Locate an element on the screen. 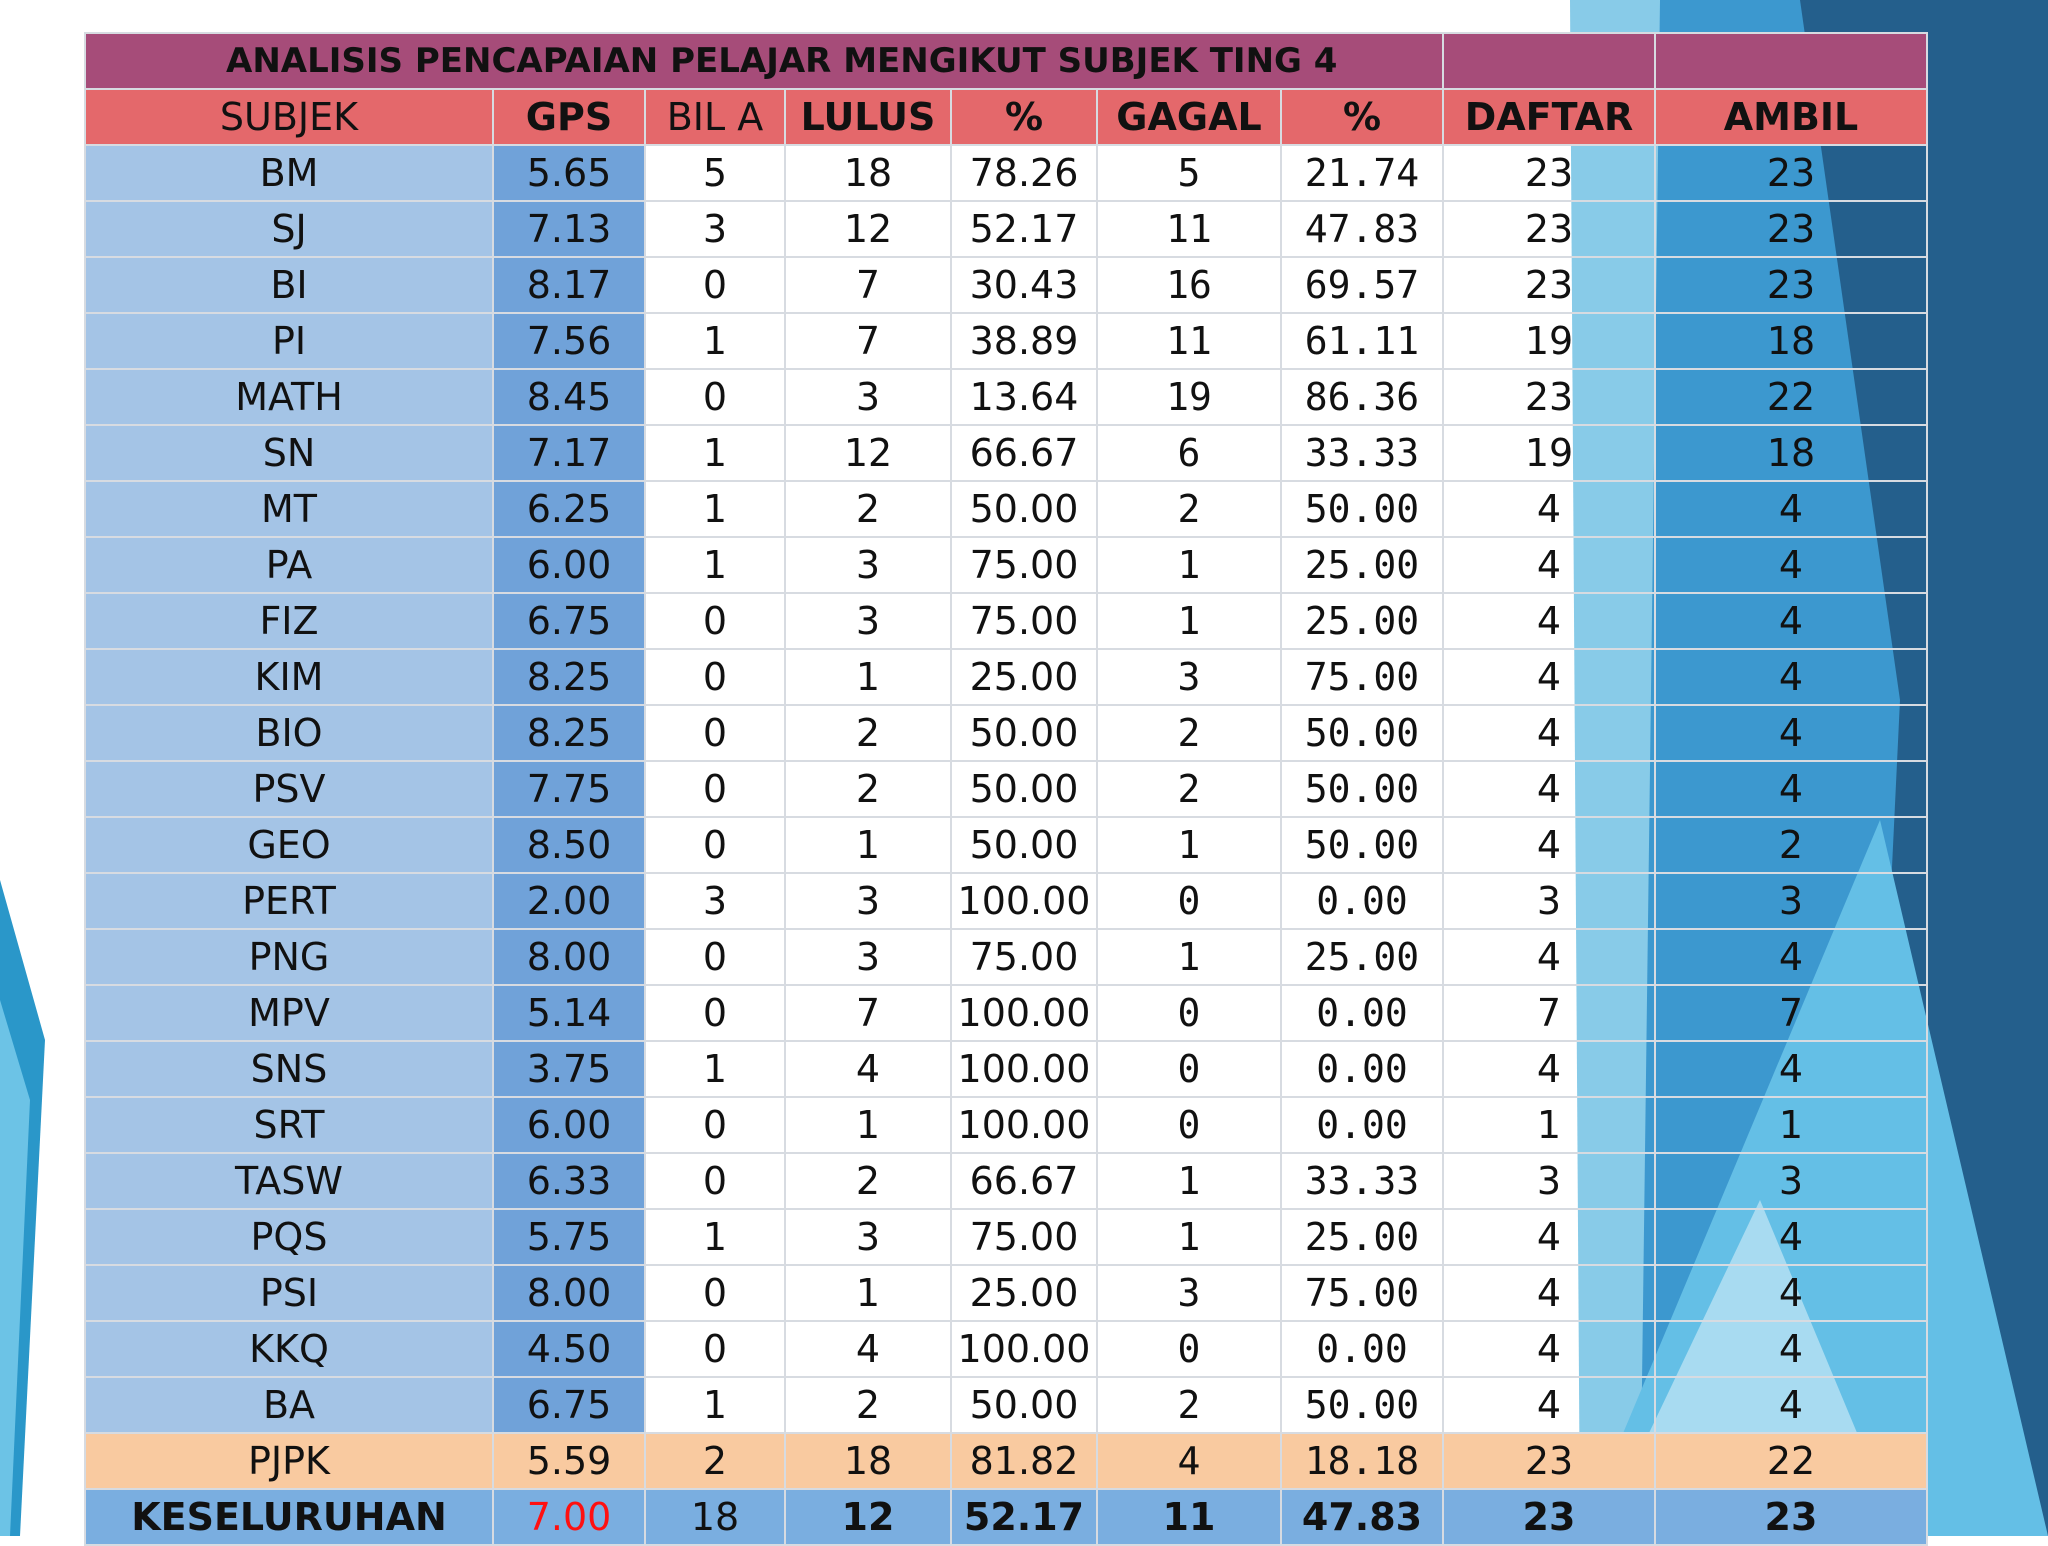  title-spacer-daftar is located at coordinates (1549, 61).